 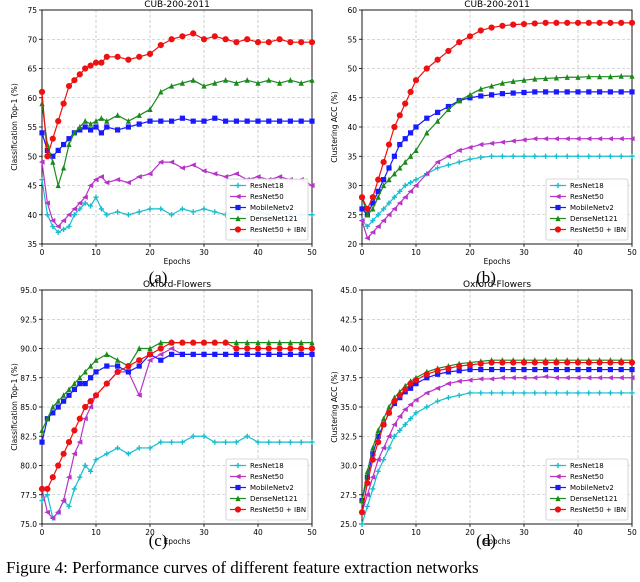 I want to click on x-tick-label: 0, so click(x=362, y=252).